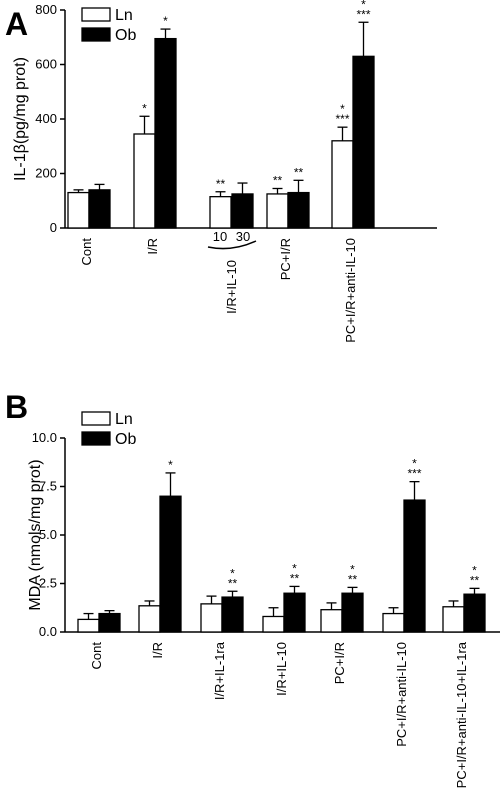 The width and height of the screenshot is (500, 810). What do you see at coordinates (48, 583) in the screenshot?
I see `y-tick-label: 2.5` at bounding box center [48, 583].